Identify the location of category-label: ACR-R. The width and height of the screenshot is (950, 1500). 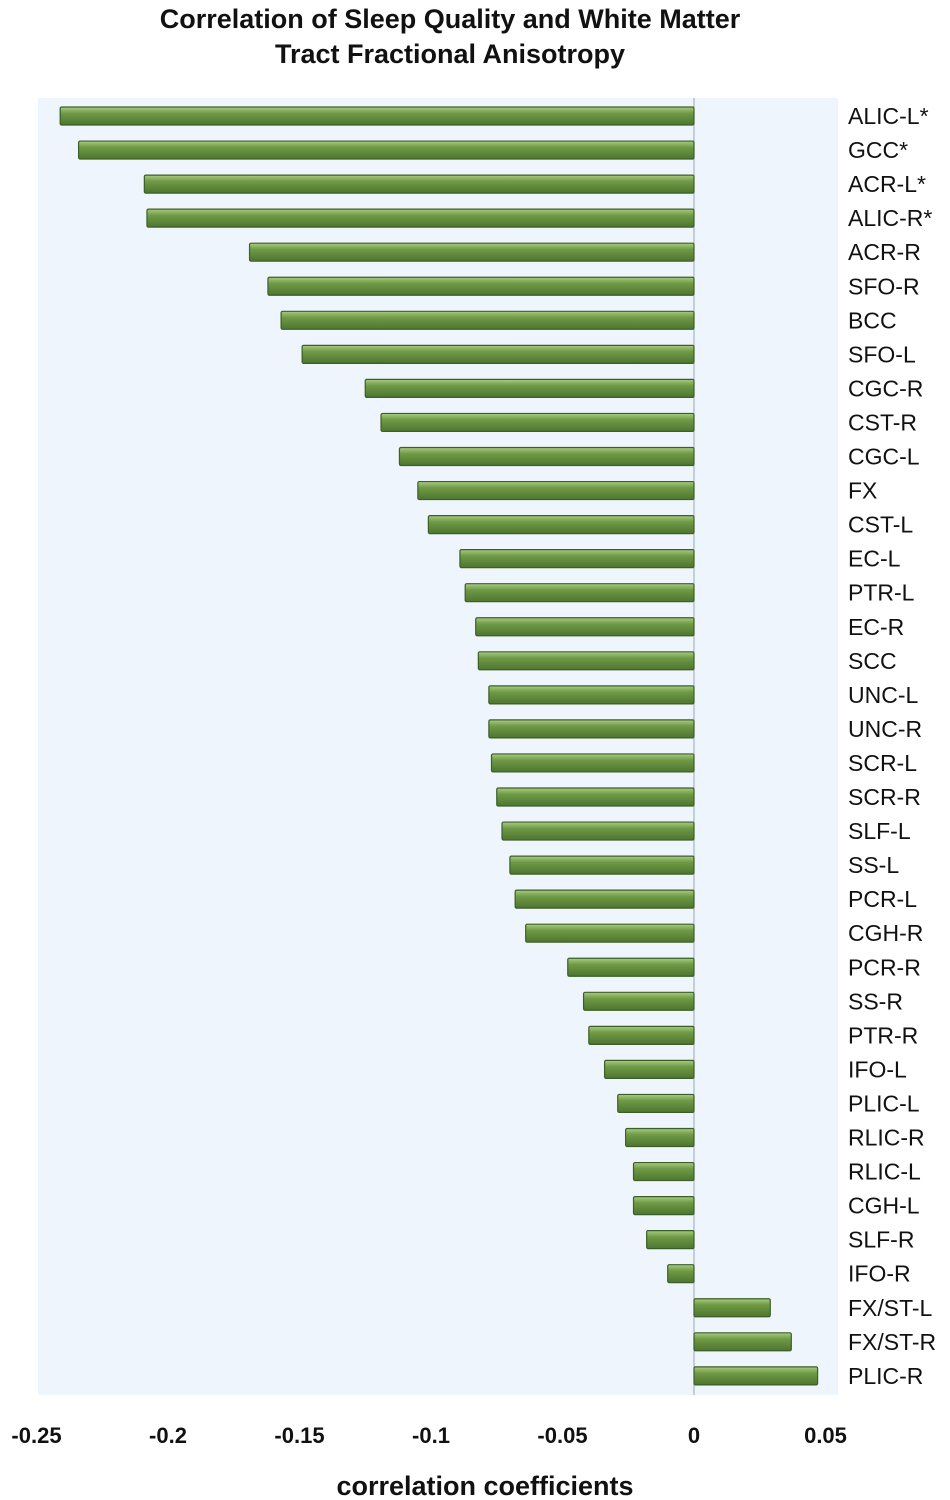
(884, 252).